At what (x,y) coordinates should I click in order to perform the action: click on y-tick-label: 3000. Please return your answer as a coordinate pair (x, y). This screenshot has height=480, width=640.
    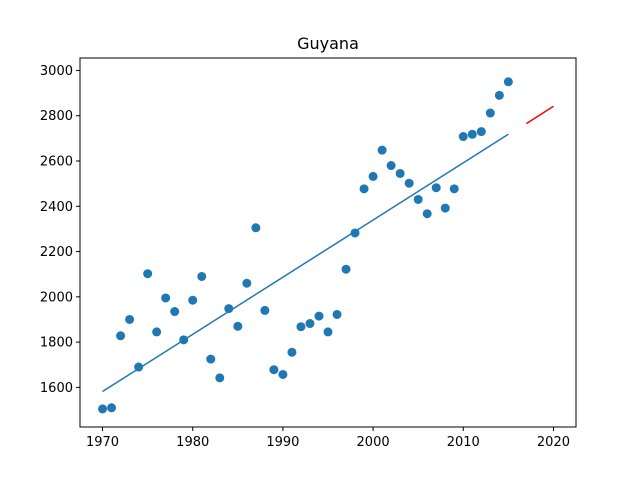
    Looking at the image, I should click on (56, 71).